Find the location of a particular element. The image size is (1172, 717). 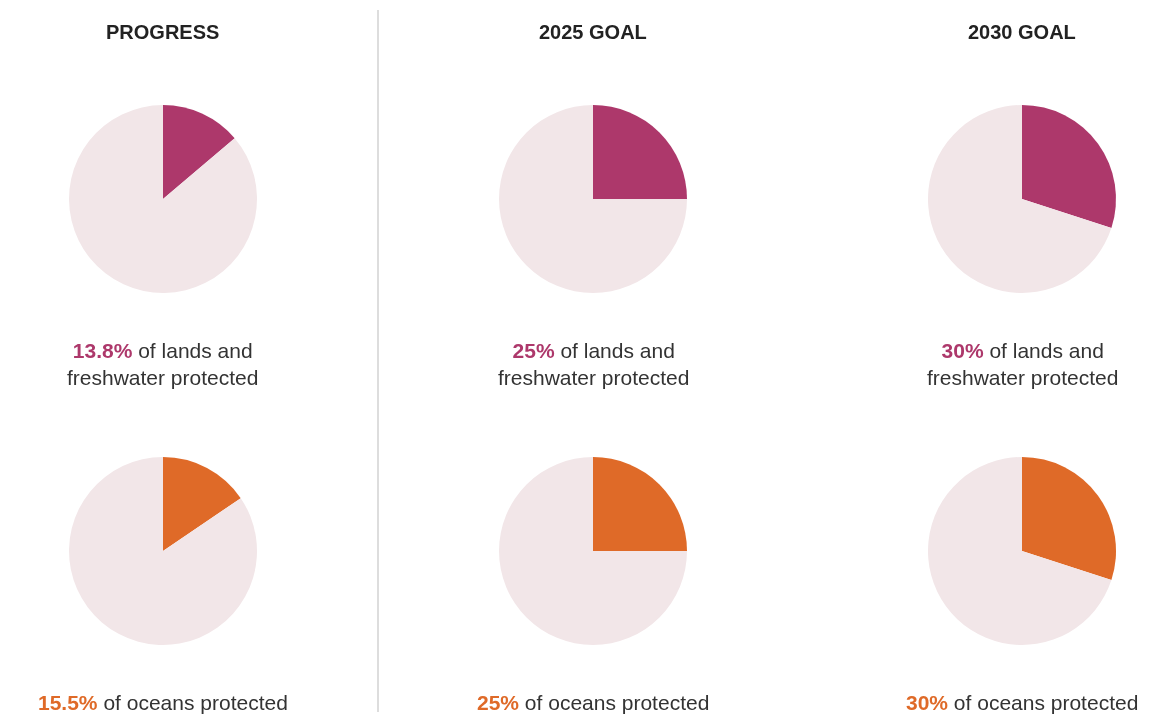

text: 30% of oceans protected is located at coordinates (1022, 702).